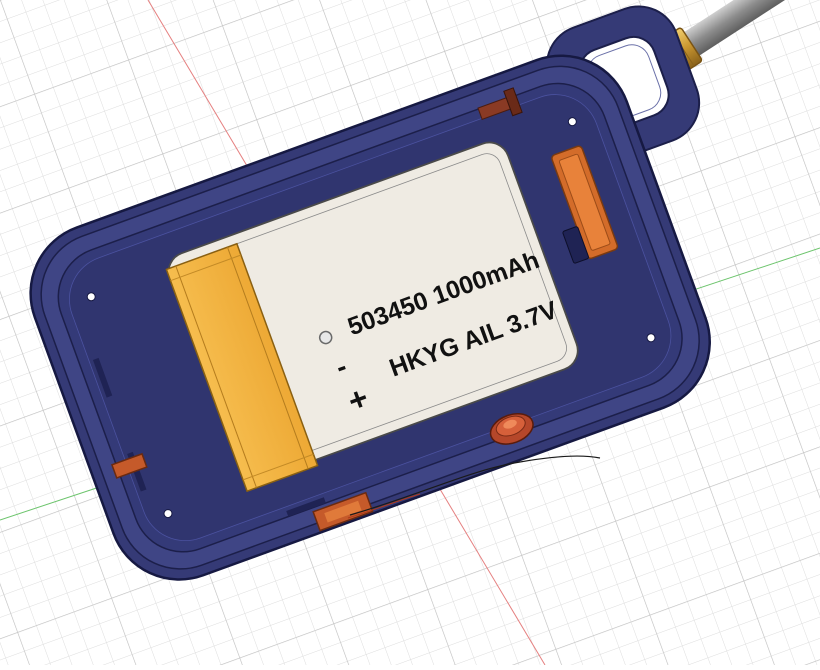 This screenshot has width=820, height=670. Describe the element at coordinates (500, 104) in the screenshot. I see `antenna-stud` at that location.